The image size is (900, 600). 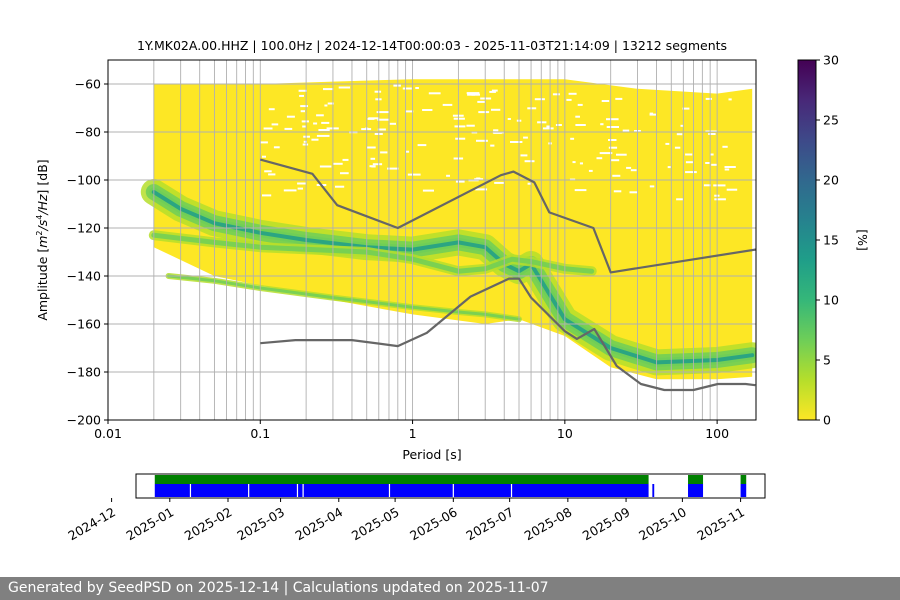 I want to click on computed-psd-segment, so click(x=653, y=490).